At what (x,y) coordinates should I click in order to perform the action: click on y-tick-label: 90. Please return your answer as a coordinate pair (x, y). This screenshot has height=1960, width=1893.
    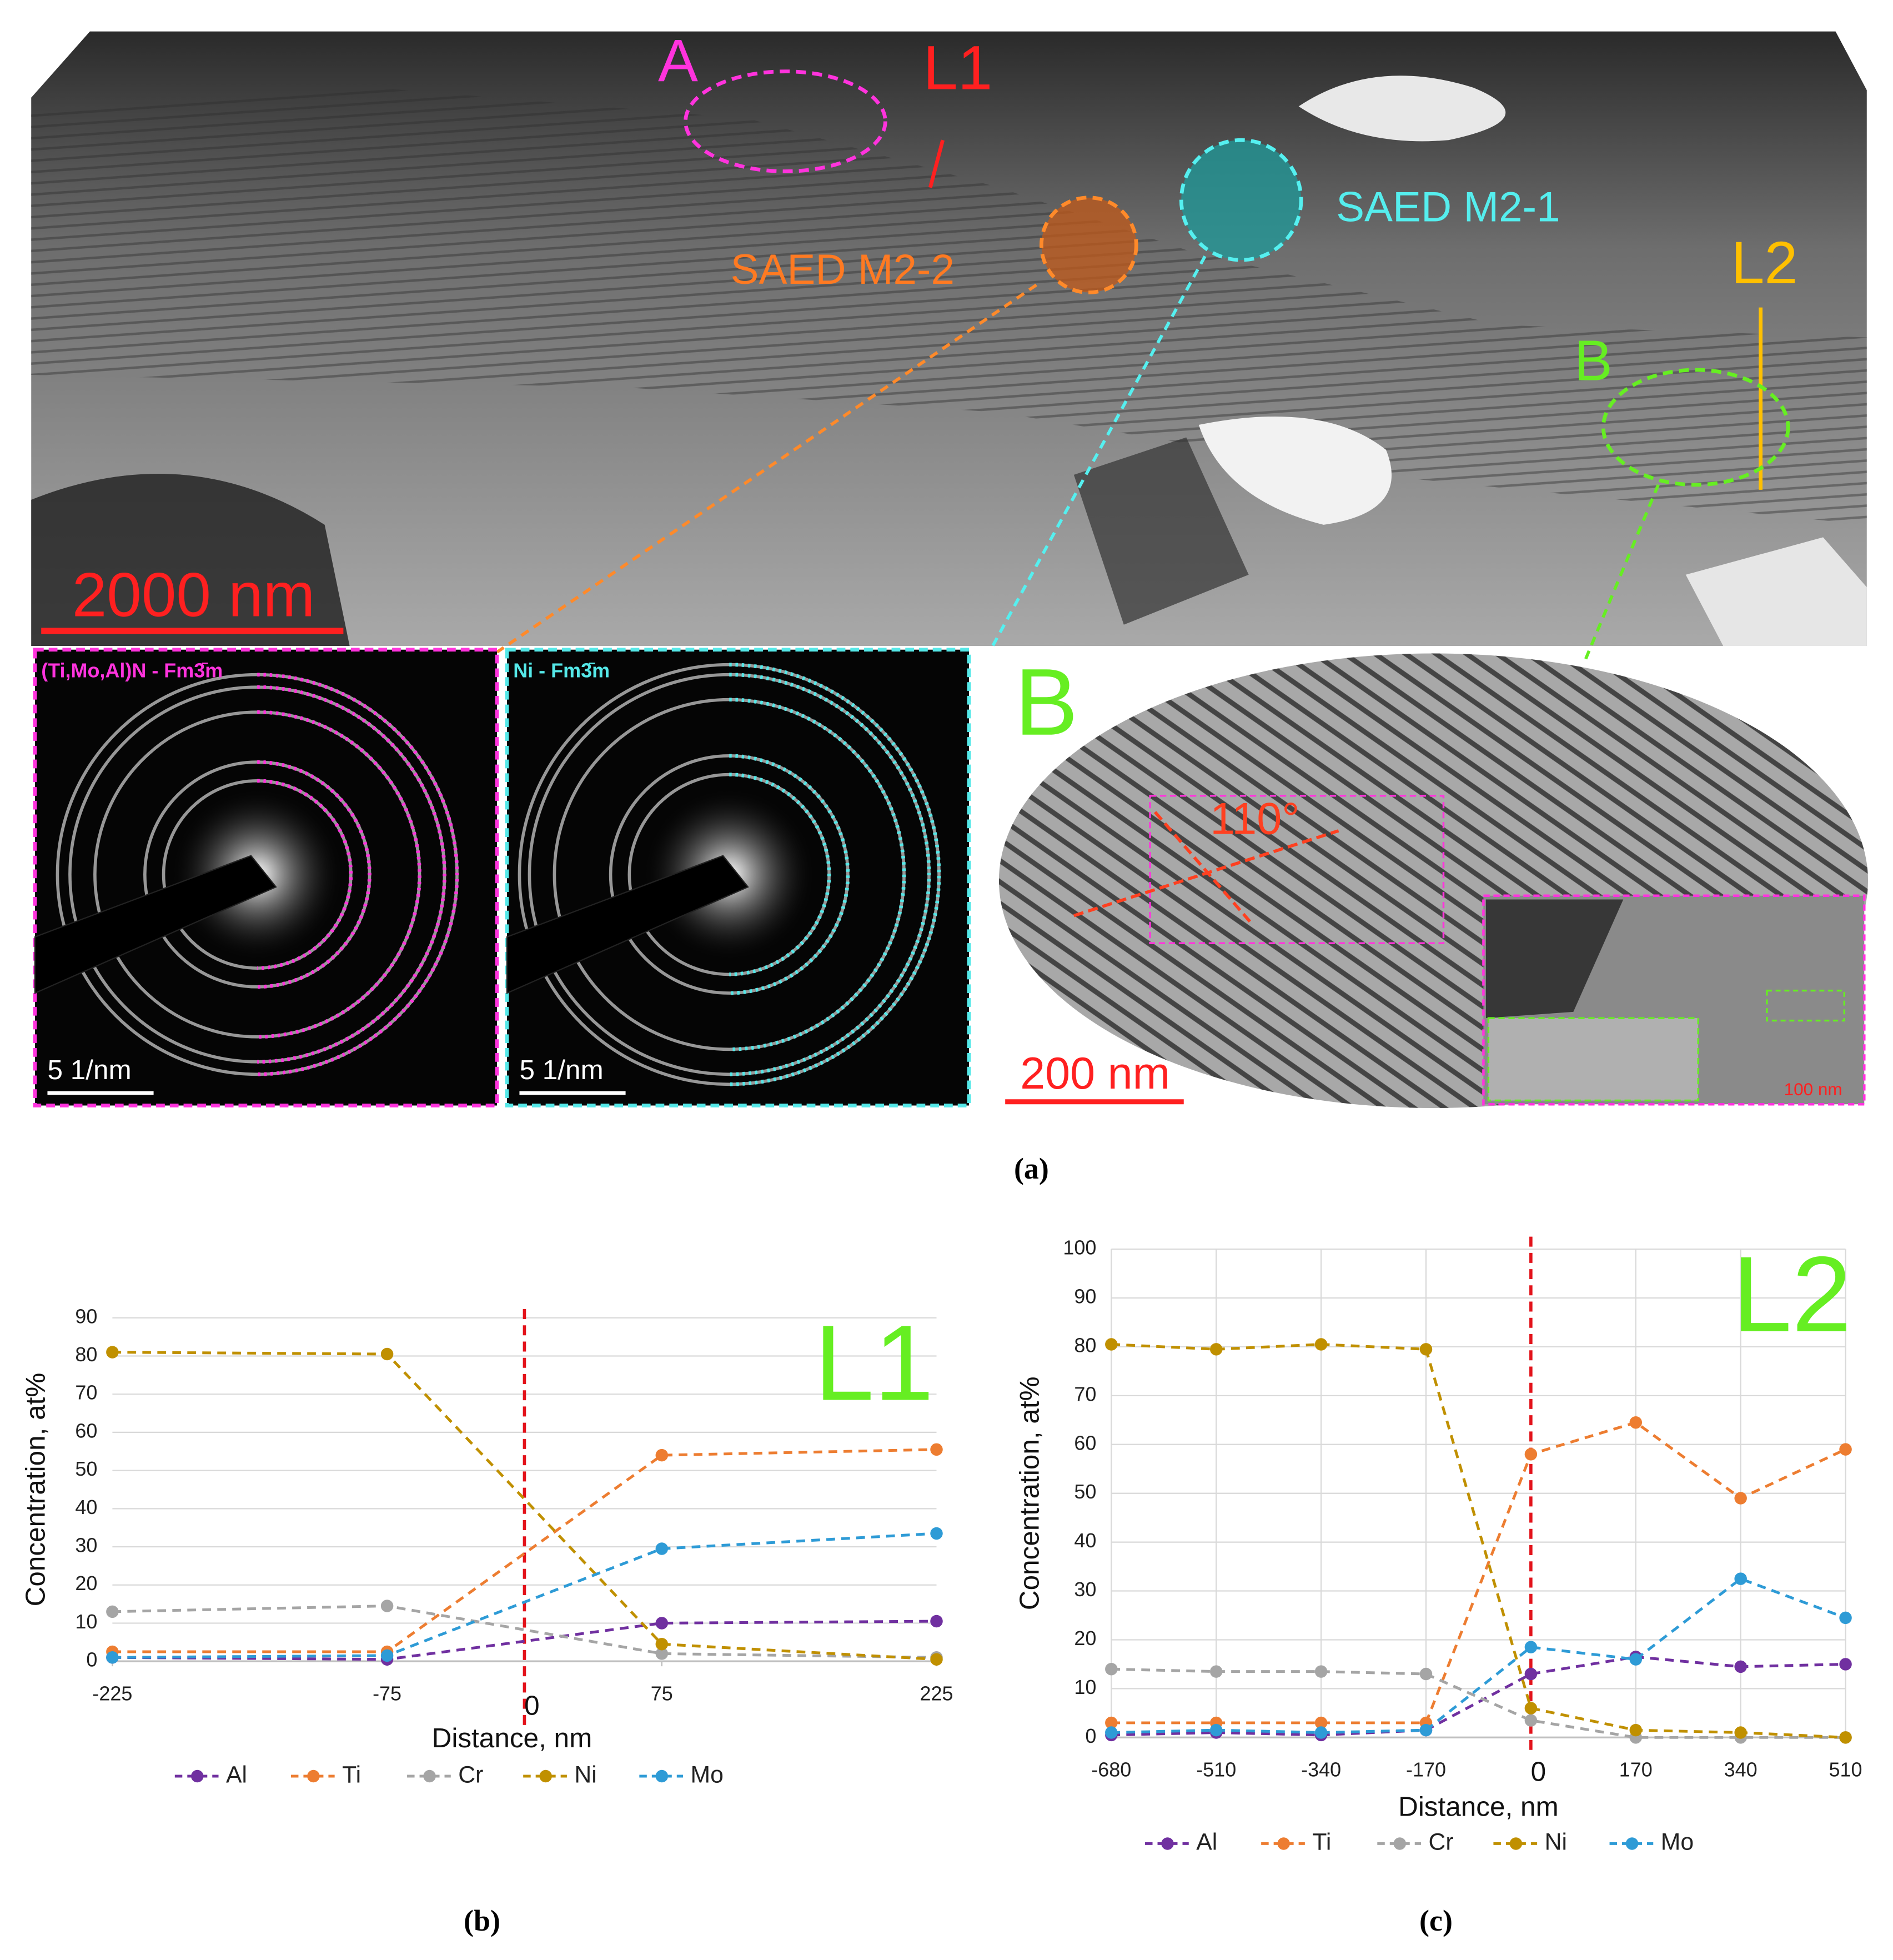
    Looking at the image, I should click on (86, 1316).